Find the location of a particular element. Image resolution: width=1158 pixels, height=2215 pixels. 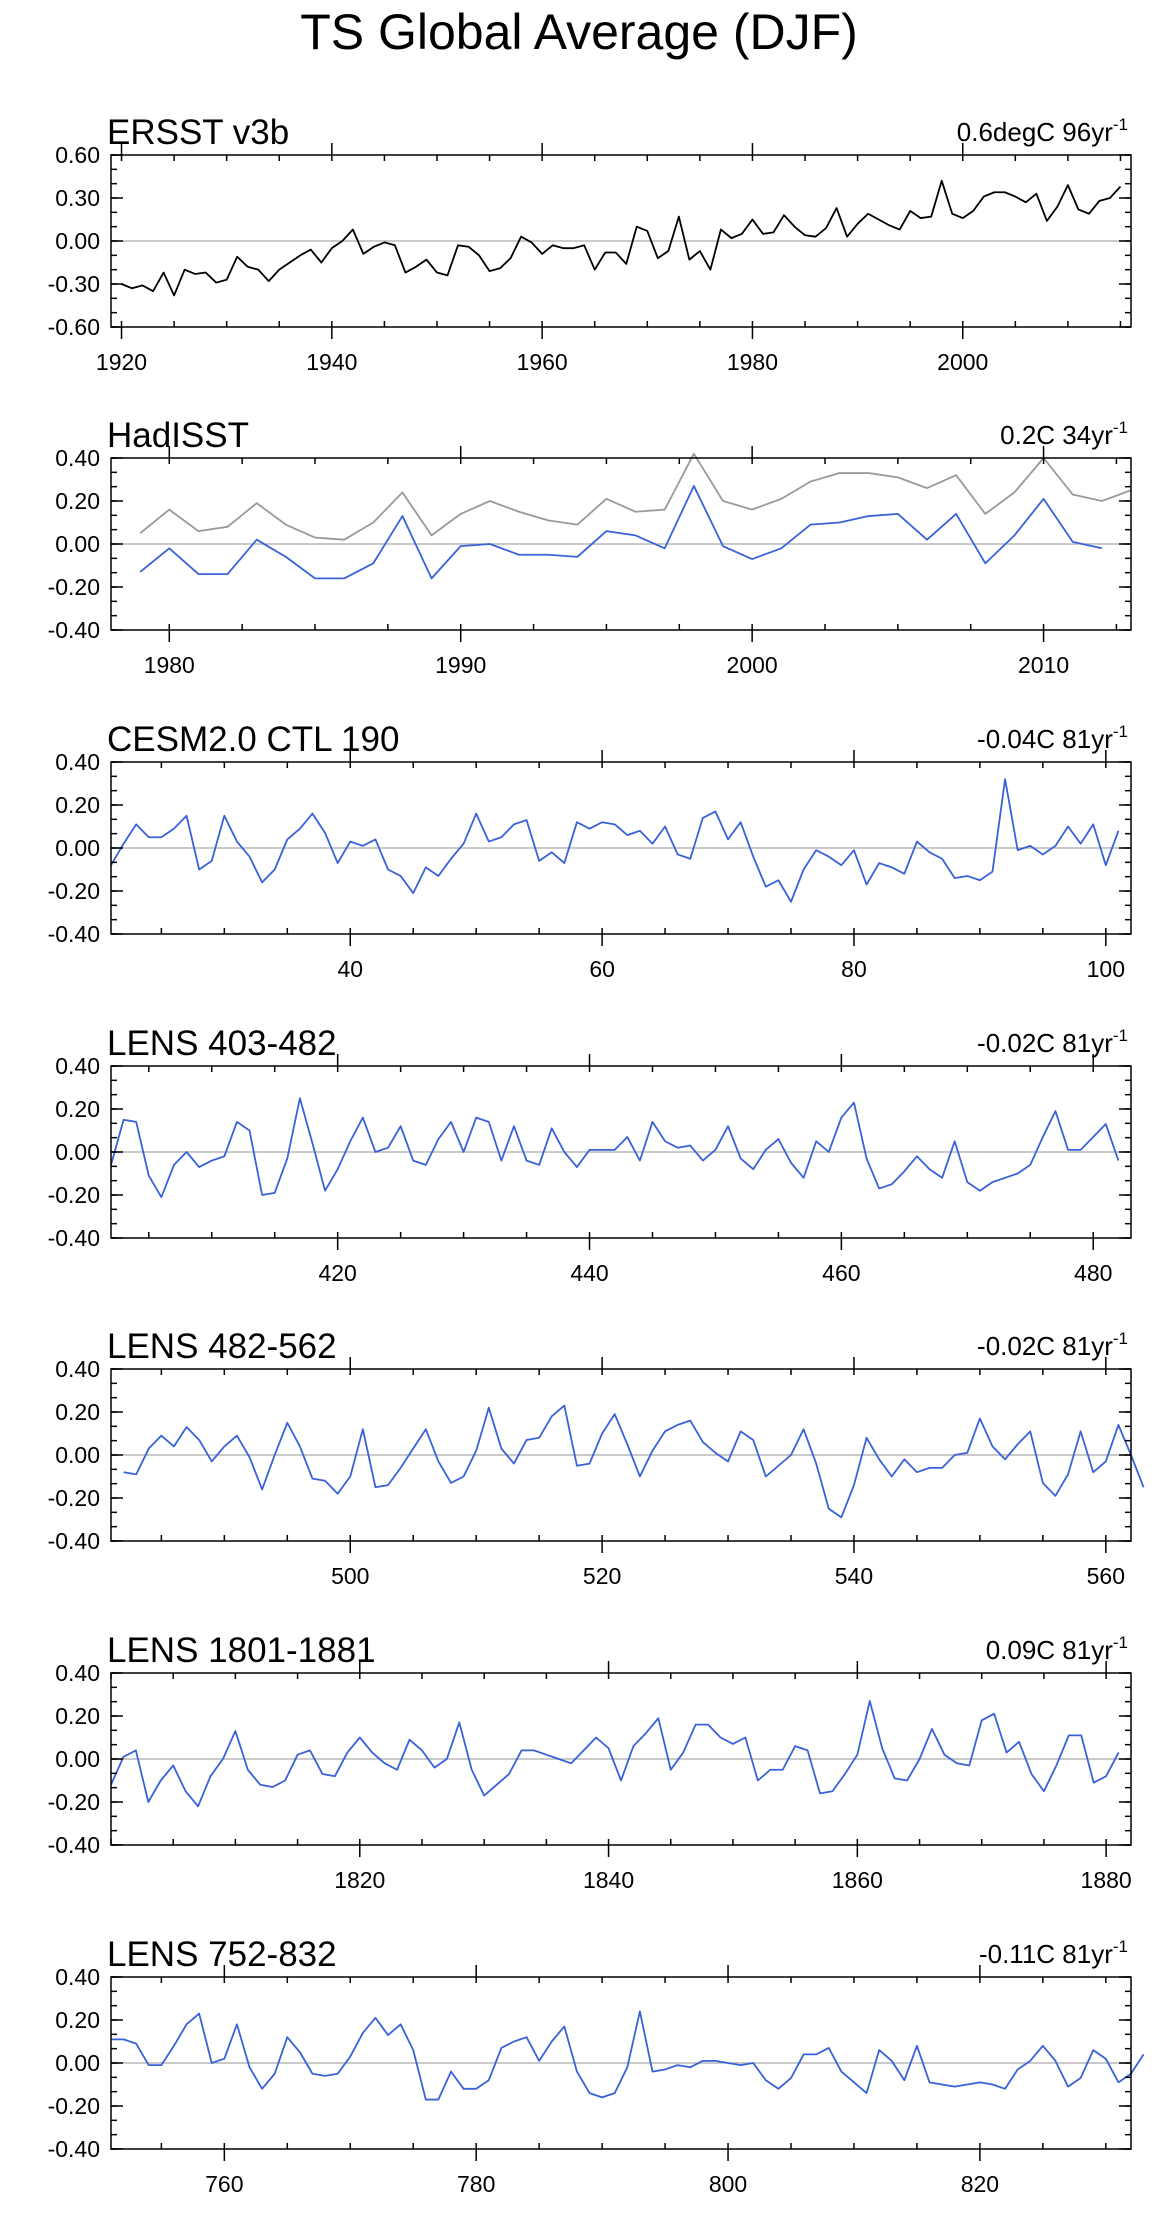

panel-4-y-tick-label: 0.40 is located at coordinates (77, 1066).